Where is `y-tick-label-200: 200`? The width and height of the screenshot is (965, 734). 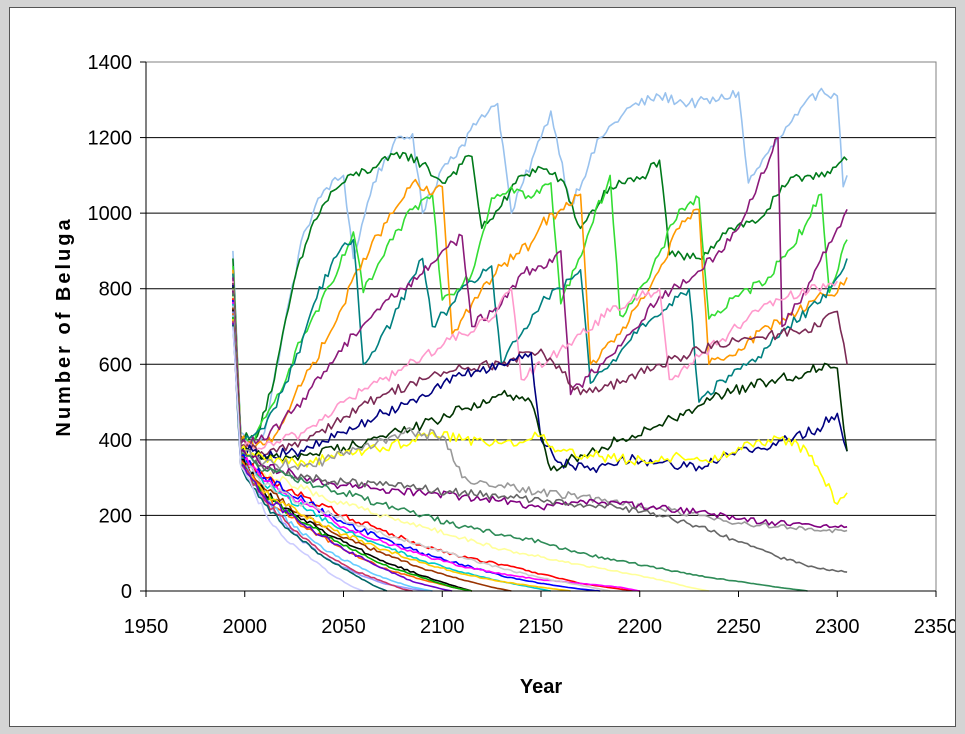 y-tick-label-200: 200 is located at coordinates (115, 516).